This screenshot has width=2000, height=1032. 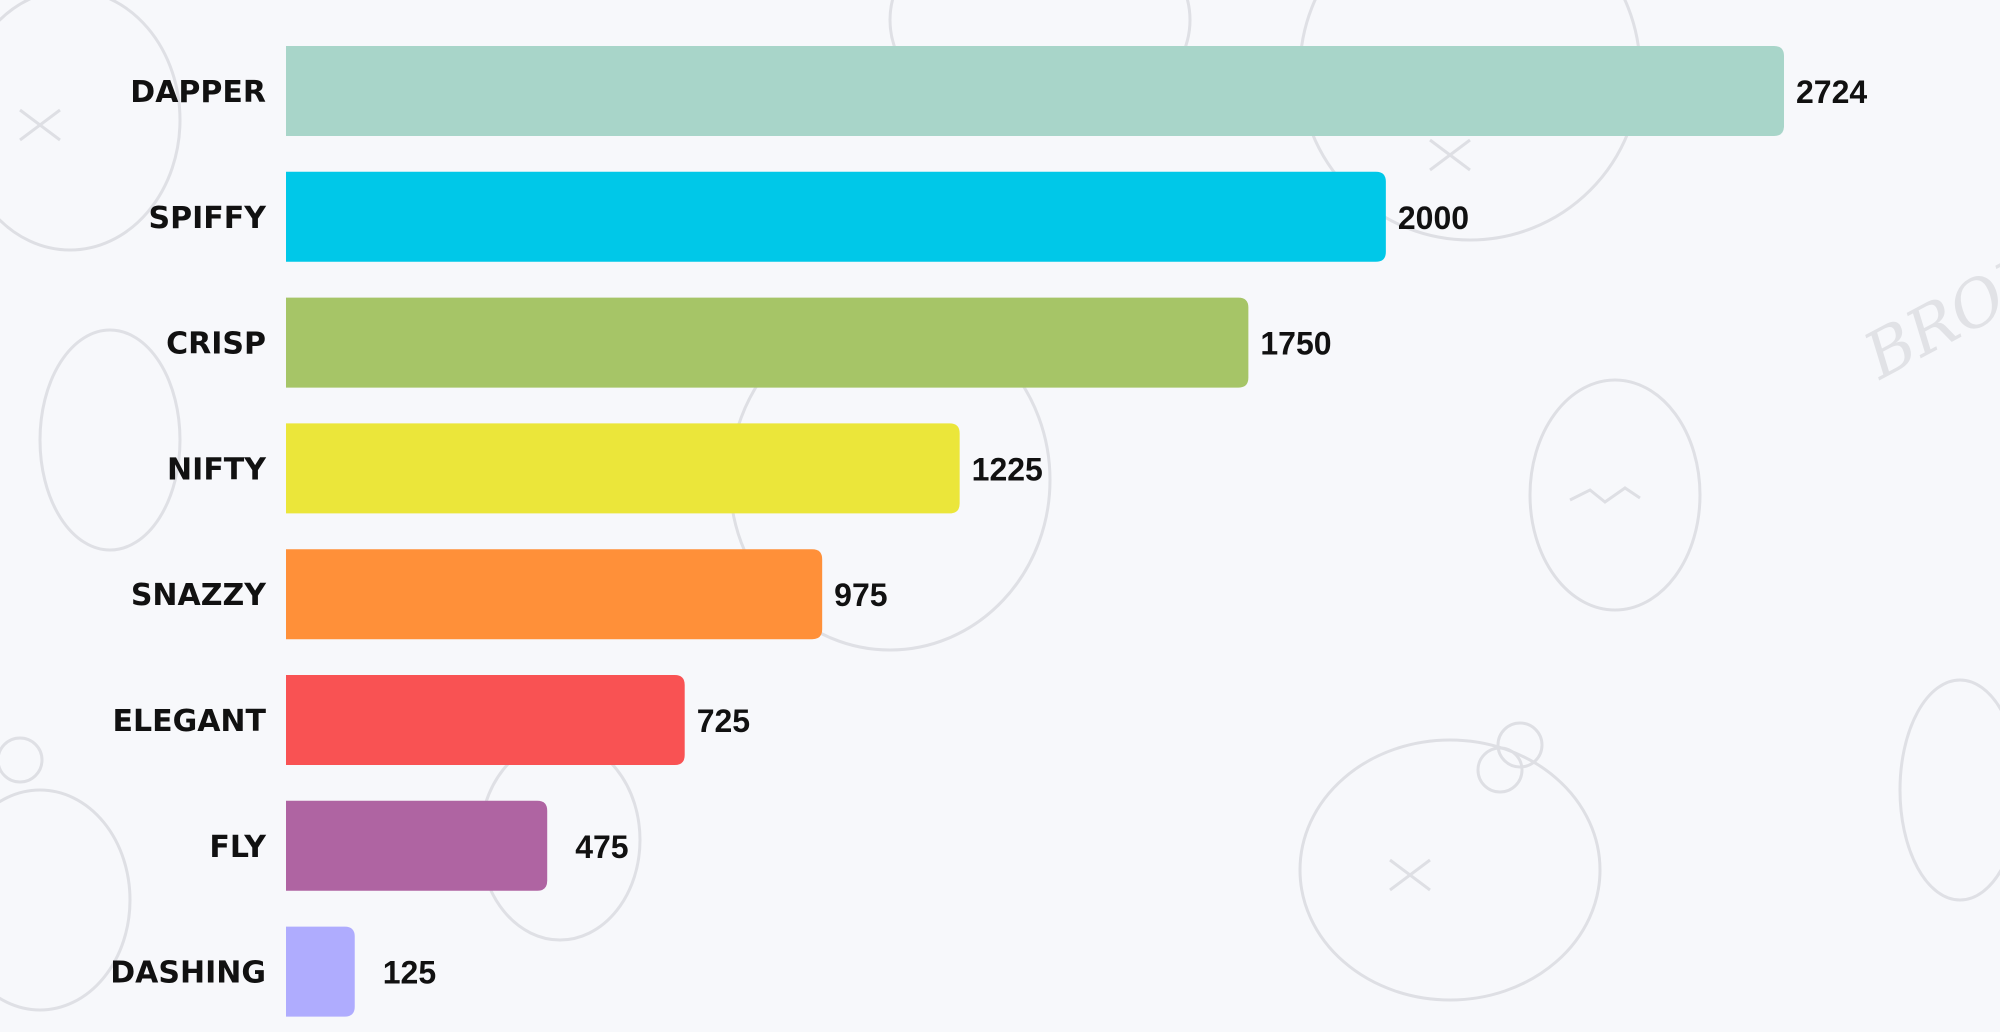 What do you see at coordinates (188, 973) in the screenshot?
I see `category-label-dashing: DASHING` at bounding box center [188, 973].